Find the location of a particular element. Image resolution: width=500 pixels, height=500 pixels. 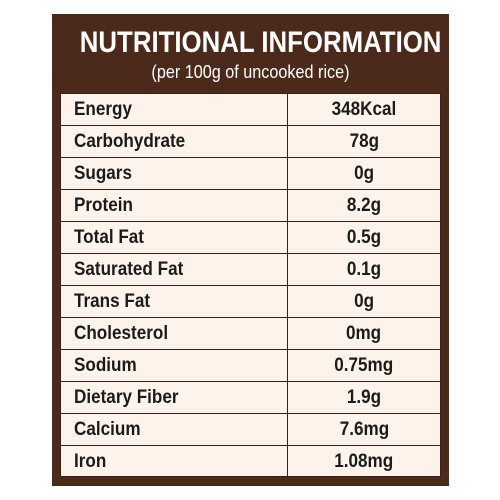

nutrient-name: Sugars is located at coordinates (103, 173).